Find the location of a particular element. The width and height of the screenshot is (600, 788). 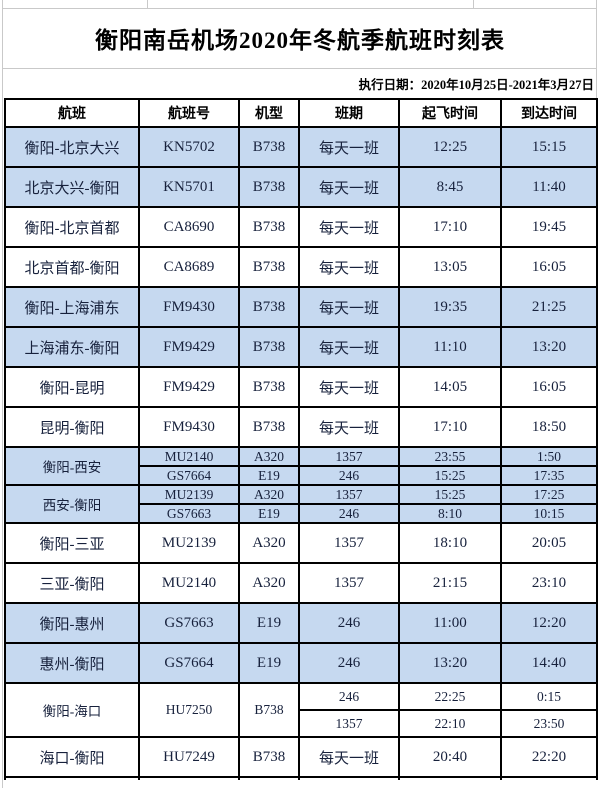

table-row: 衡阳-昆明 FM9429 B738 每天一班 14:05 16:05 is located at coordinates (301, 387).